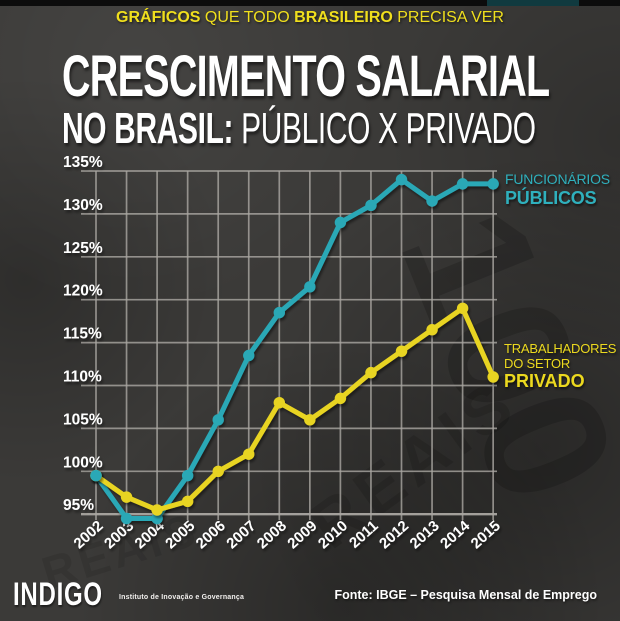 This screenshot has height=621, width=620. What do you see at coordinates (211, 534) in the screenshot?
I see `x-tick-label-2006: 2006` at bounding box center [211, 534].